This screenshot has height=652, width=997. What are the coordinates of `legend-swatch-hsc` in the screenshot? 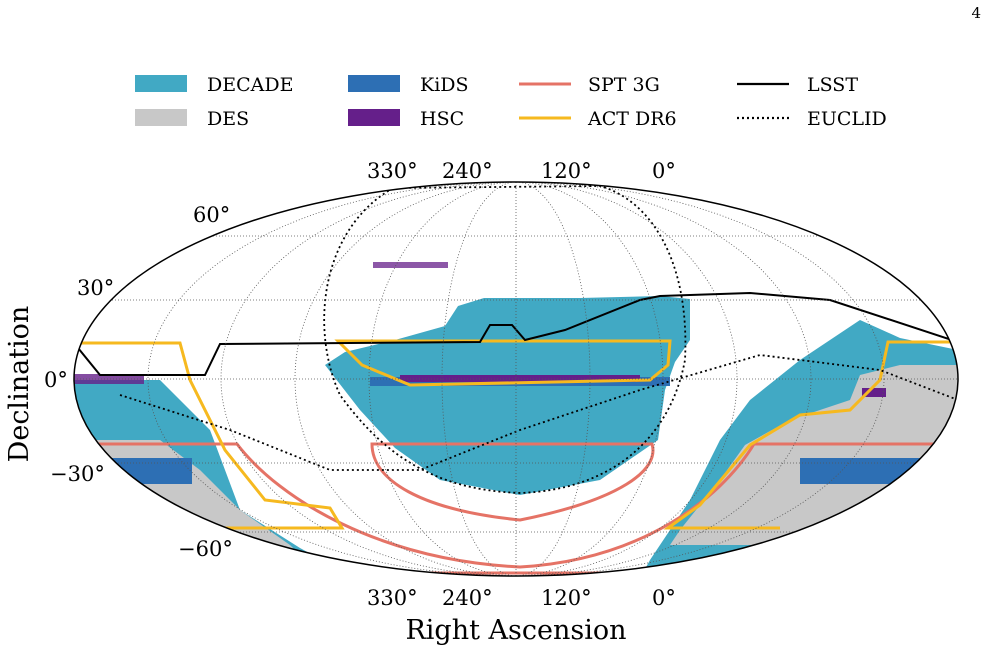 It's located at (374, 117).